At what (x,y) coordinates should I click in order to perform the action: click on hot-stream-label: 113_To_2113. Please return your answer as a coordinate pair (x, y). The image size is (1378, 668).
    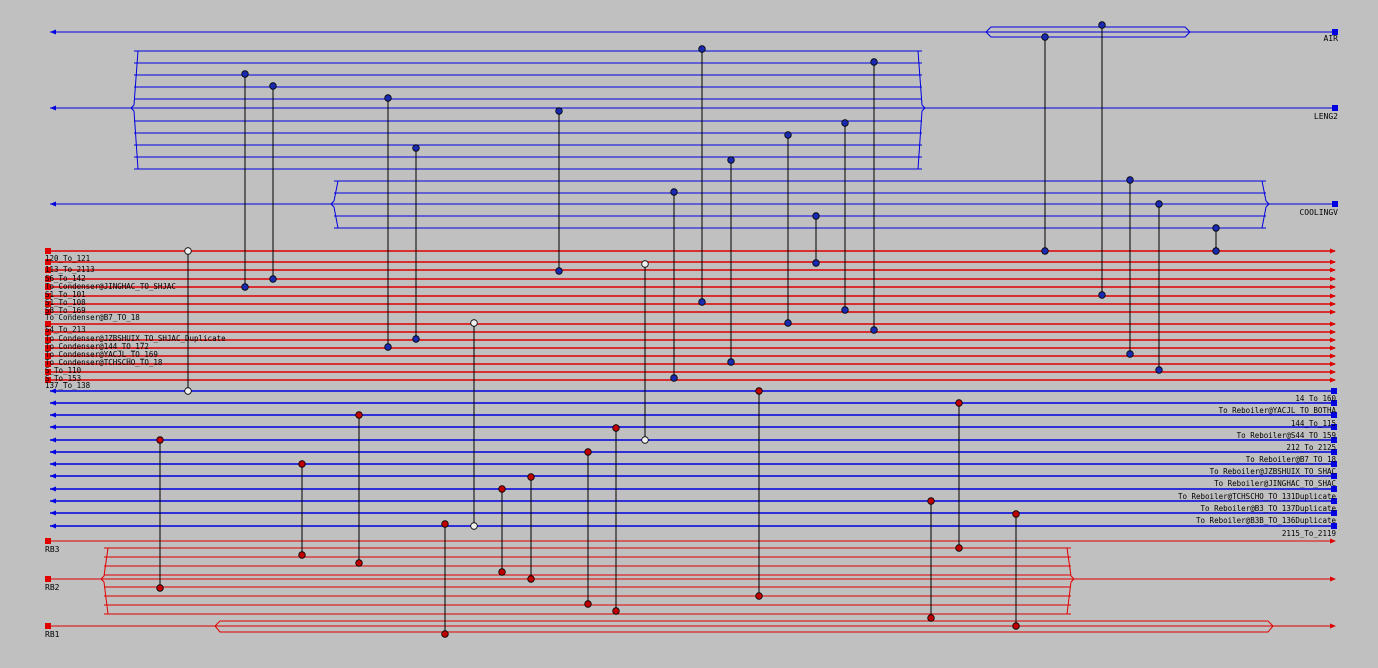
    Looking at the image, I should click on (70, 269).